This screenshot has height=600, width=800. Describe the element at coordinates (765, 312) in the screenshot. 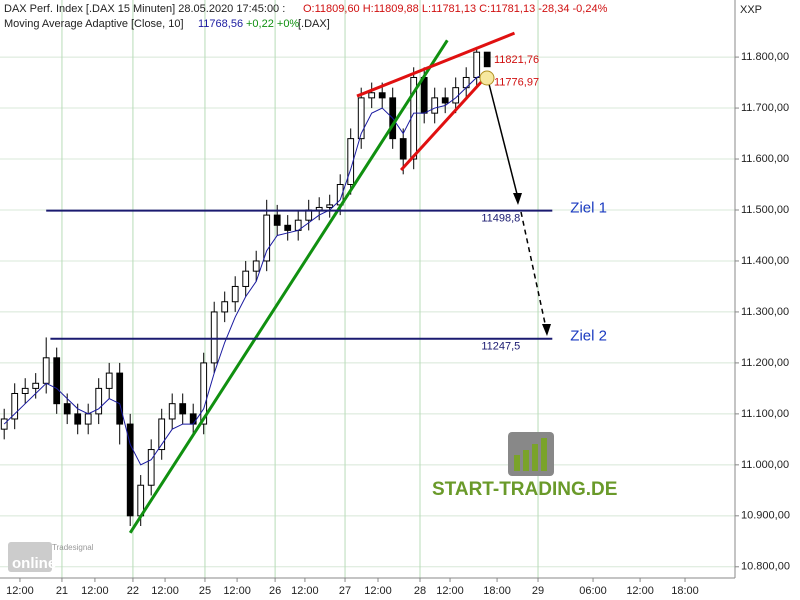

I see `y-tick-label: 11.300,00` at that location.